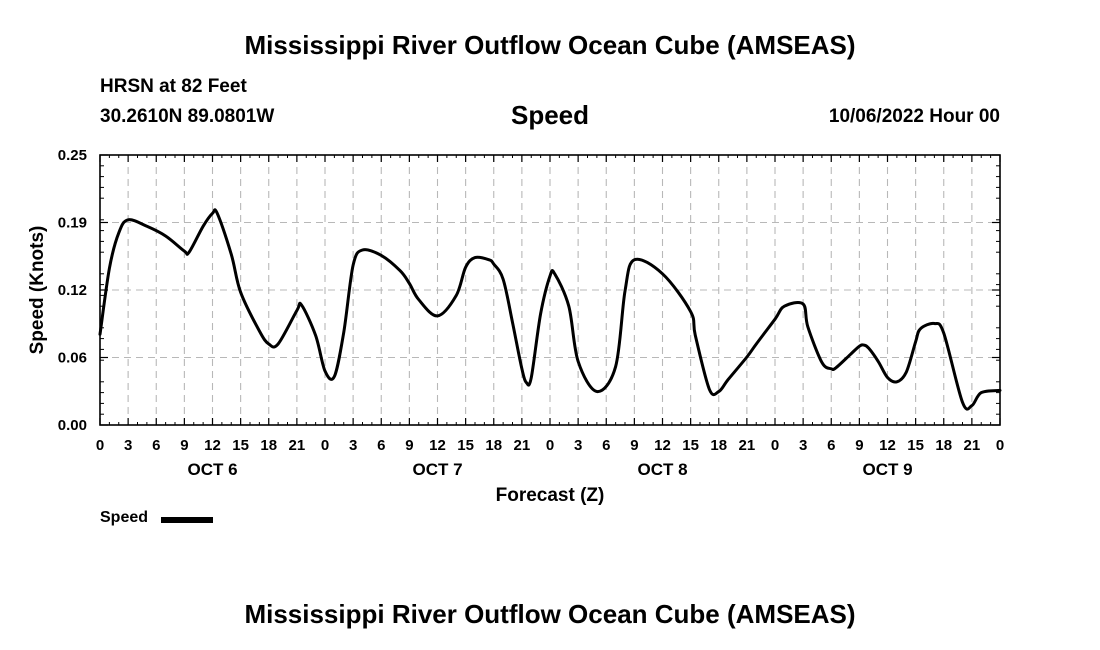 The height and width of the screenshot is (650, 1100). Describe the element at coordinates (37, 290) in the screenshot. I see `y-axis-label: Speed (Knots)` at that location.